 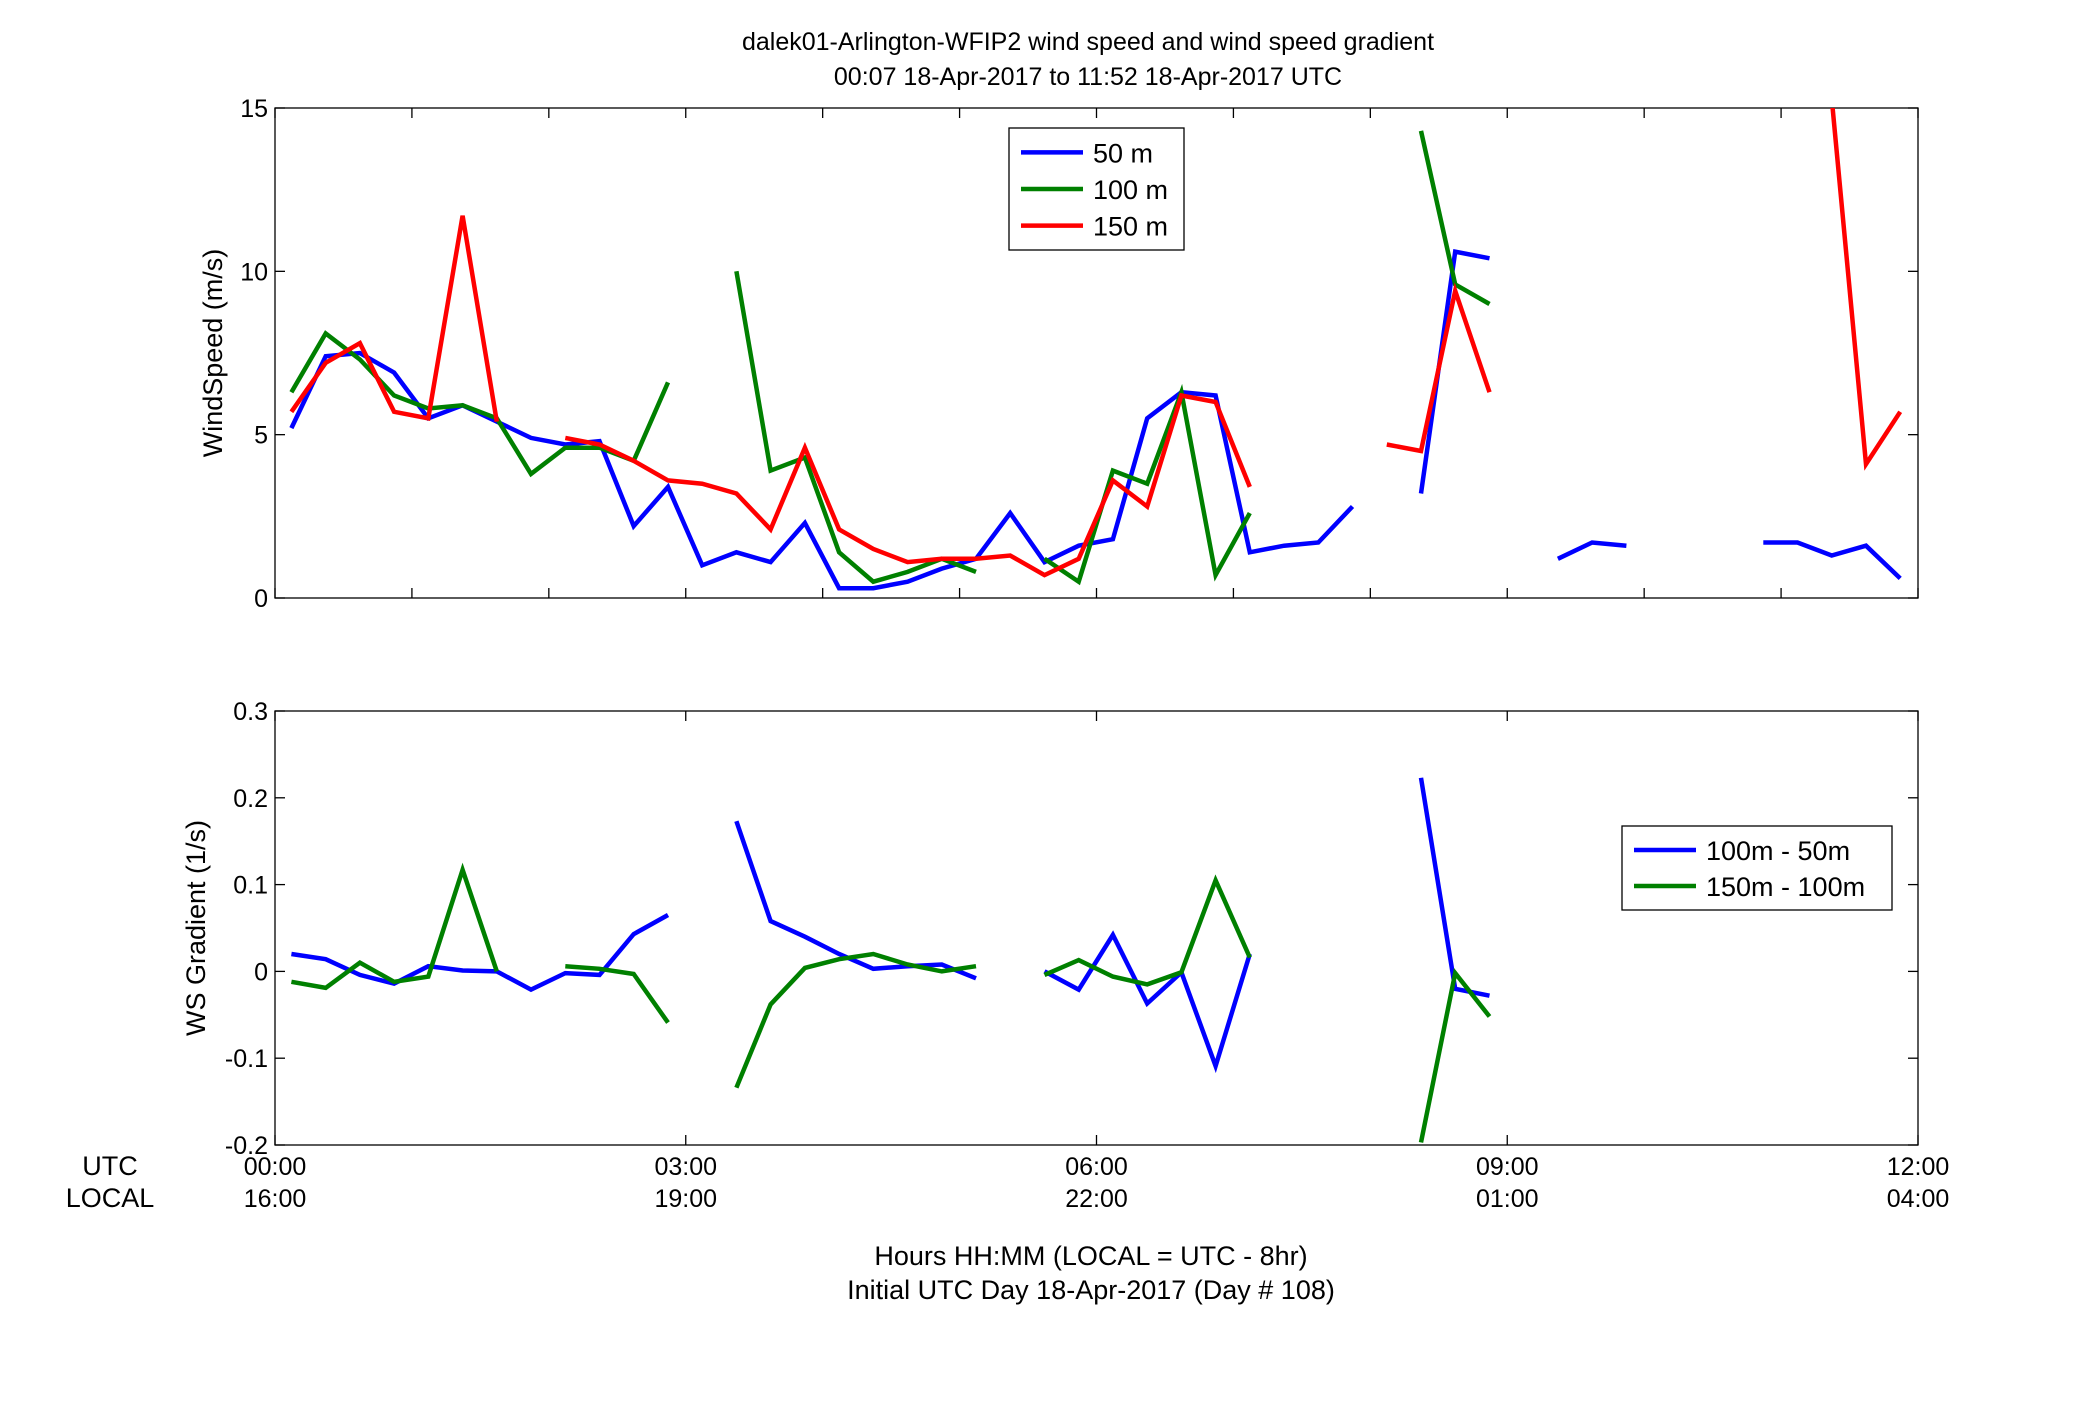 I want to click on legend: 100m - 50m 150m - 100m, so click(x=1757, y=868).